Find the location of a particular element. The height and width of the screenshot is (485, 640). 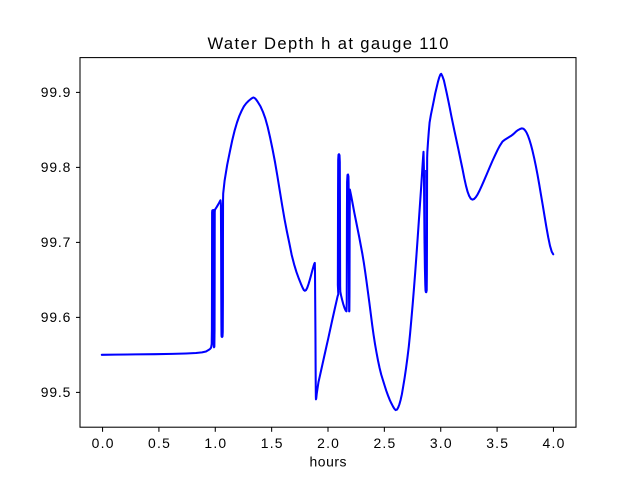

svg-text: 3.5 is located at coordinates (497, 443).